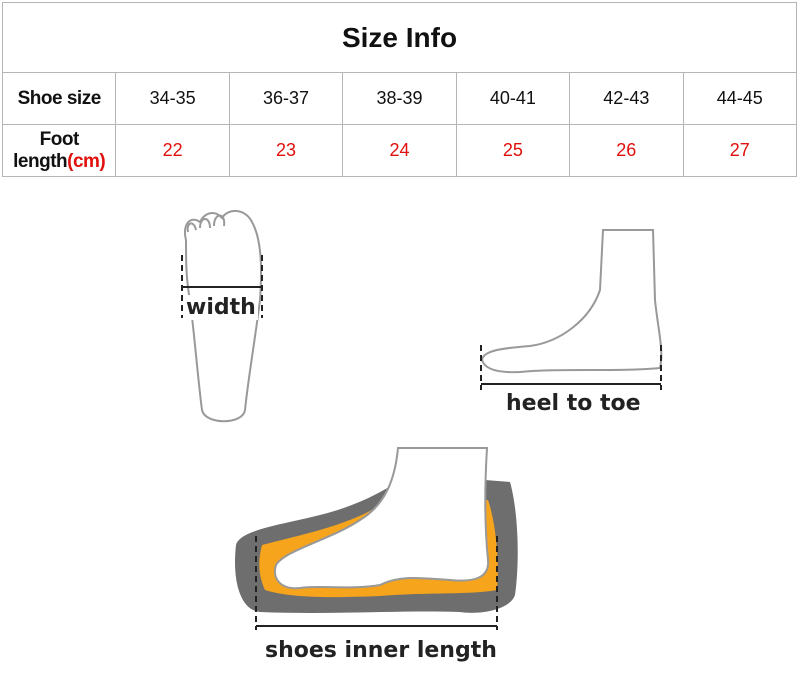 This screenshot has width=800, height=692. What do you see at coordinates (513, 150) in the screenshot?
I see `cell: 25` at bounding box center [513, 150].